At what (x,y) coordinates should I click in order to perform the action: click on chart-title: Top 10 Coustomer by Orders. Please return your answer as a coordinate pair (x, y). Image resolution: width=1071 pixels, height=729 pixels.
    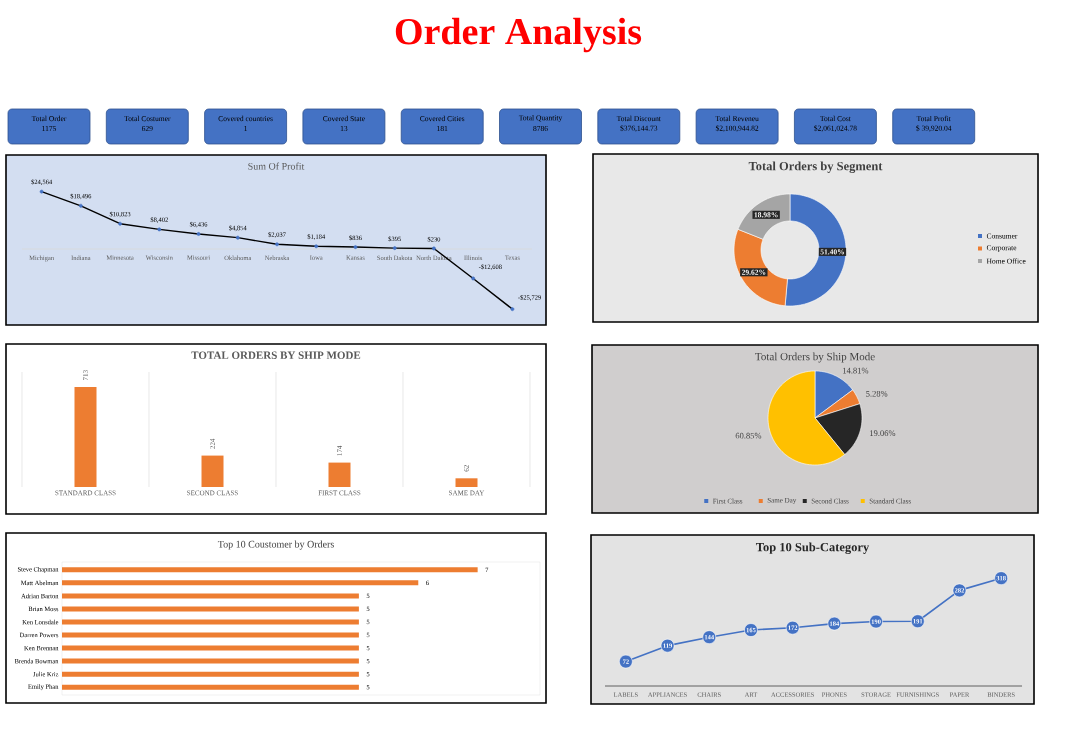
    Looking at the image, I should click on (275, 545).